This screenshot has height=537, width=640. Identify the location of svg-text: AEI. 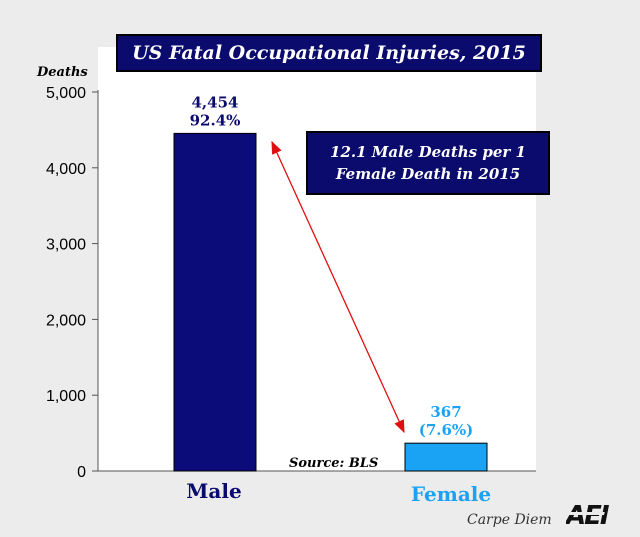
(588, 515).